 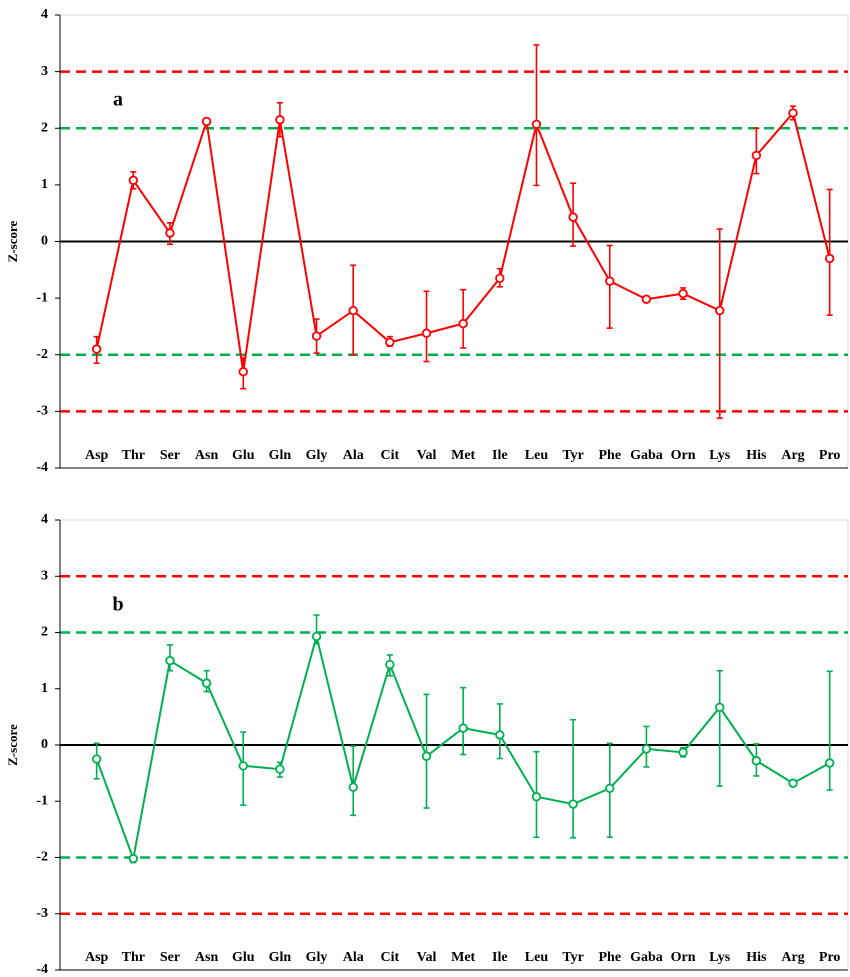 What do you see at coordinates (390, 957) in the screenshot?
I see `x-tick-label: Cit` at bounding box center [390, 957].